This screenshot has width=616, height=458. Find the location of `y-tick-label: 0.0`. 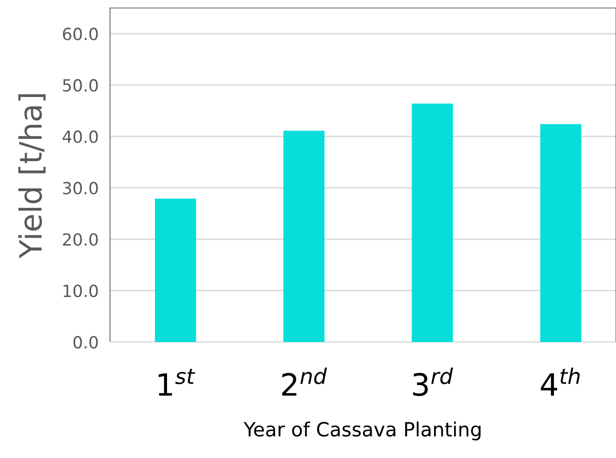

y-tick-label: 0.0 is located at coordinates (85, 342).